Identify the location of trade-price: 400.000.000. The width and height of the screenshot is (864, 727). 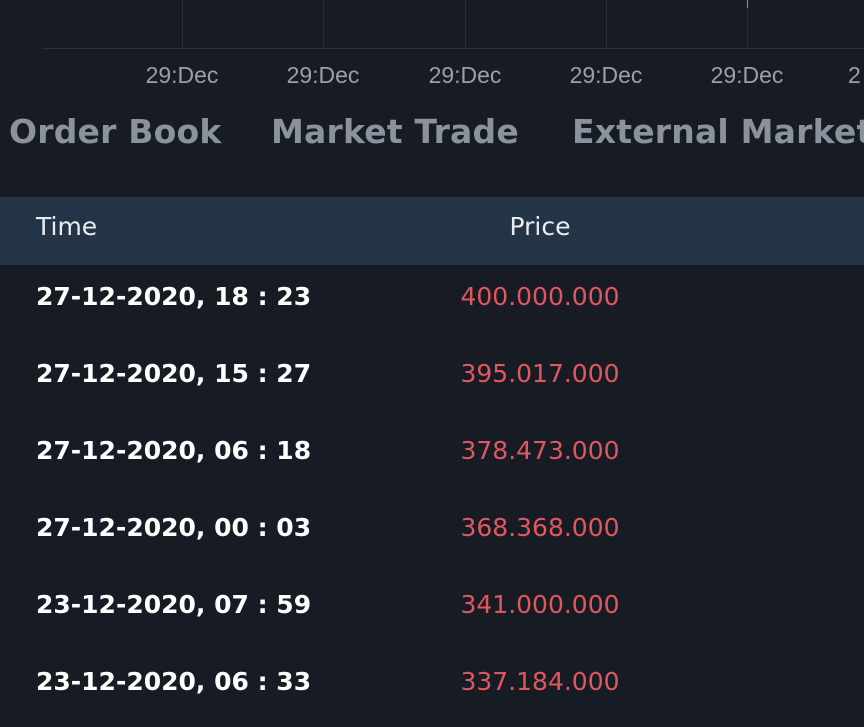
(540, 296).